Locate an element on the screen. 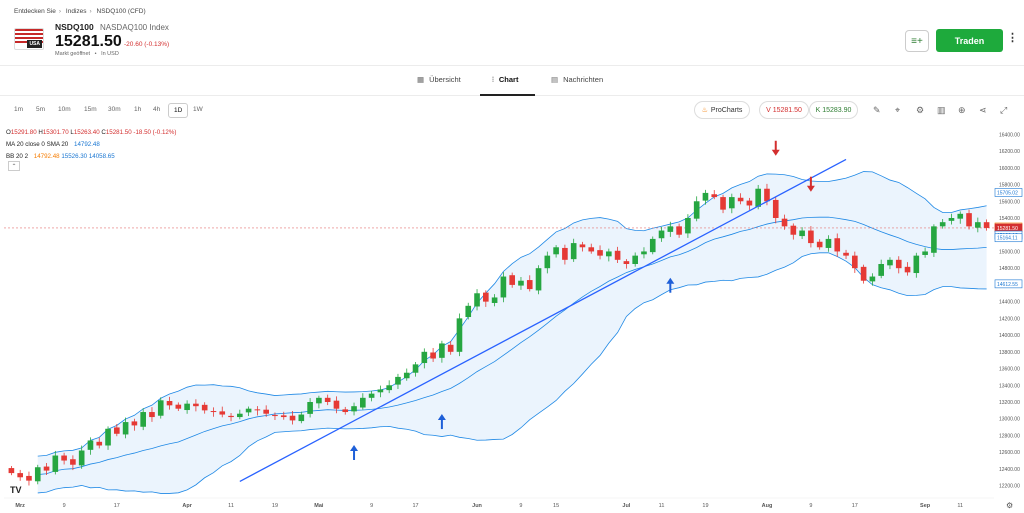 This screenshot has width=1024, height=513. y-axis-tick-label: 13400.00 is located at coordinates (1009, 386).